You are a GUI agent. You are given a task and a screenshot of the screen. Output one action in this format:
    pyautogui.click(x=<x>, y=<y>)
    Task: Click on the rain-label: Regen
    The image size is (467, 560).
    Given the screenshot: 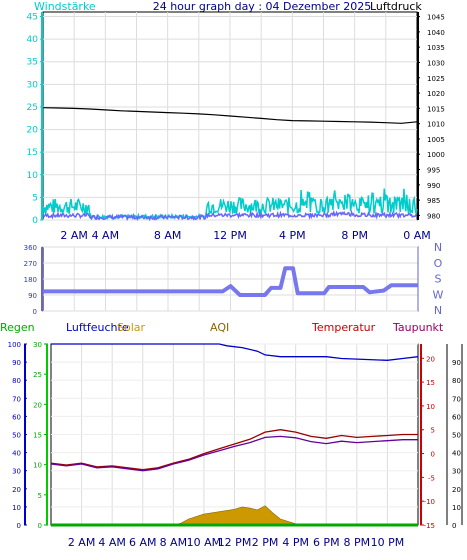 What is the action you would take?
    pyautogui.click(x=17, y=327)
    